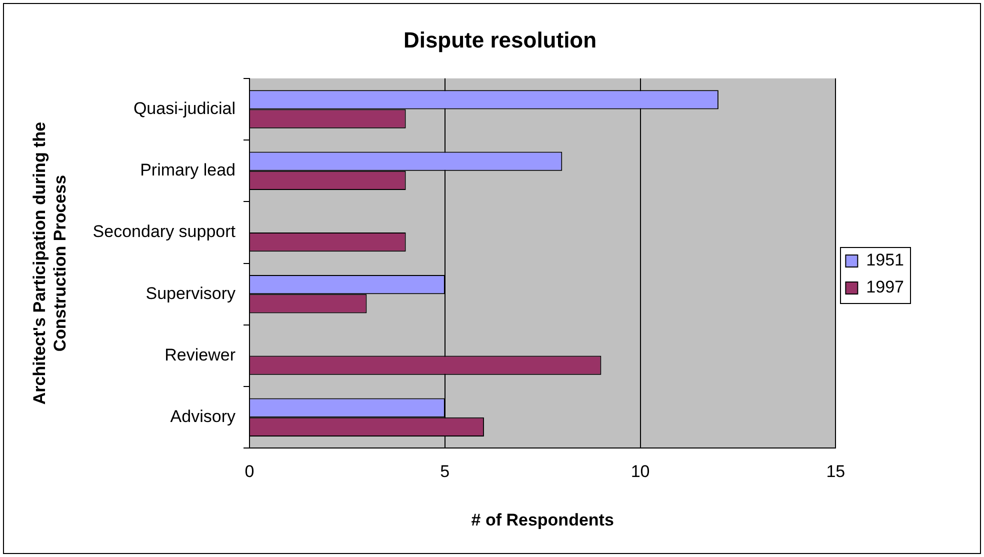 The image size is (984, 557). What do you see at coordinates (164, 232) in the screenshot?
I see `y-tick-label: Secondary support` at bounding box center [164, 232].